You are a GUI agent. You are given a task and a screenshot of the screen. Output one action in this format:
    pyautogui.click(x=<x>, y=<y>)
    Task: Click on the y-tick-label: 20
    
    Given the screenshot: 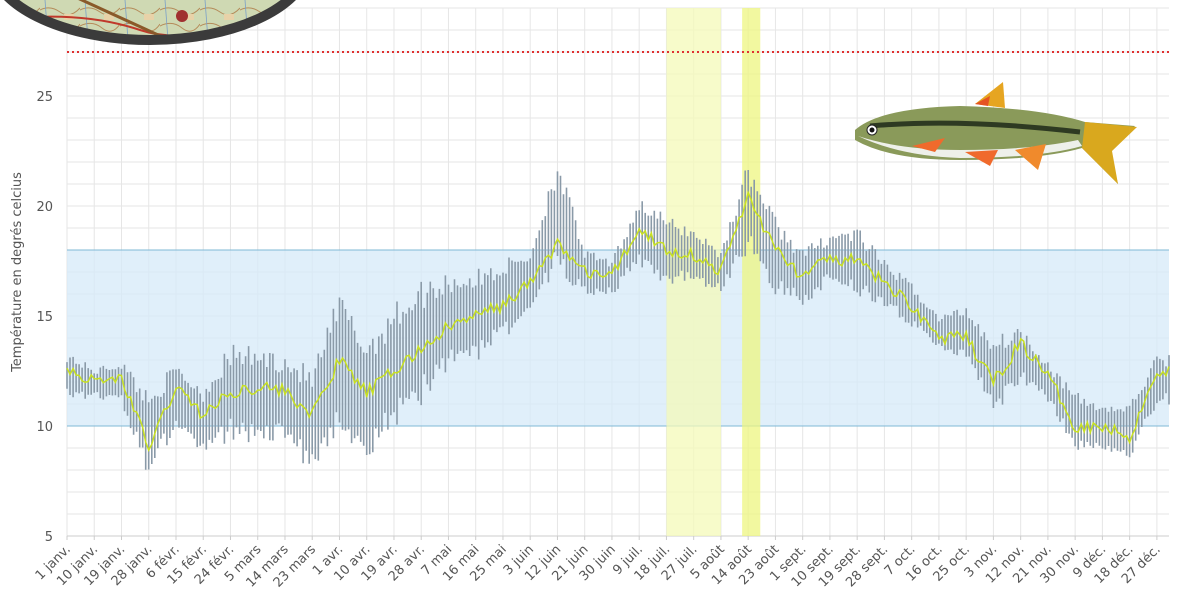 What is the action you would take?
    pyautogui.click(x=44, y=207)
    